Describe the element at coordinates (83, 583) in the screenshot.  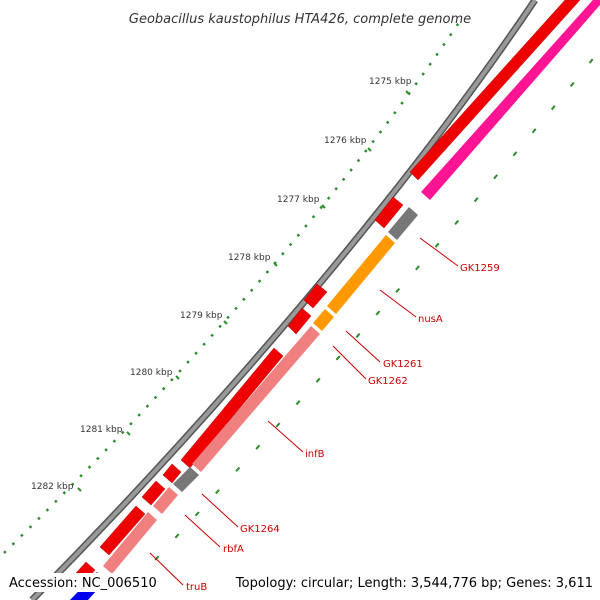
I see `accession-text: Accession: NC_006510` at that location.